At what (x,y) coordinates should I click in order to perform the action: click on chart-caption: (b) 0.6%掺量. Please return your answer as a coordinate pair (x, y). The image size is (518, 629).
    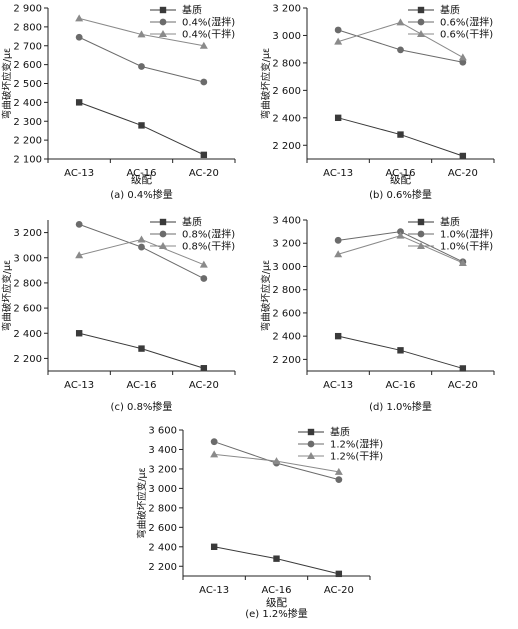
    Looking at the image, I should click on (400, 194).